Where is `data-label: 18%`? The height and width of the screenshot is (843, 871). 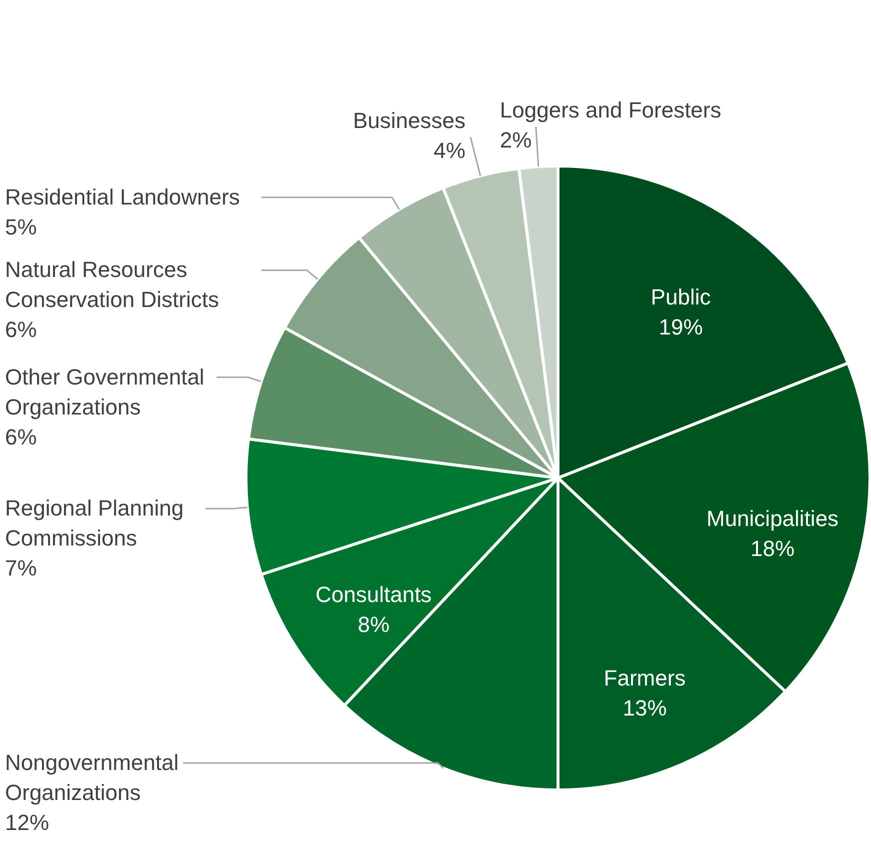
data-label: 18% is located at coordinates (772, 548).